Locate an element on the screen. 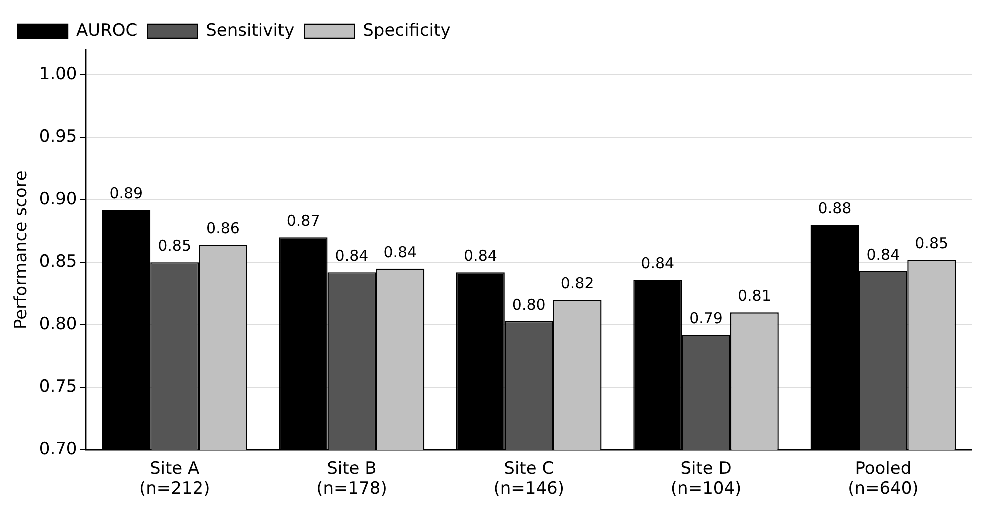  legend-label: Sensitivity is located at coordinates (250, 30).